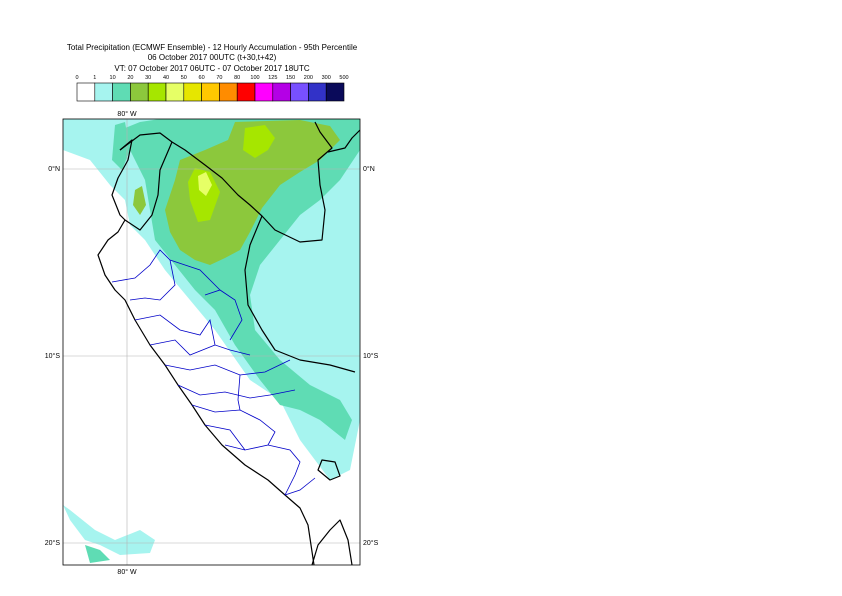 The width and height of the screenshot is (842, 596). I want to click on legend-threshold-label: 500, so click(343, 78).